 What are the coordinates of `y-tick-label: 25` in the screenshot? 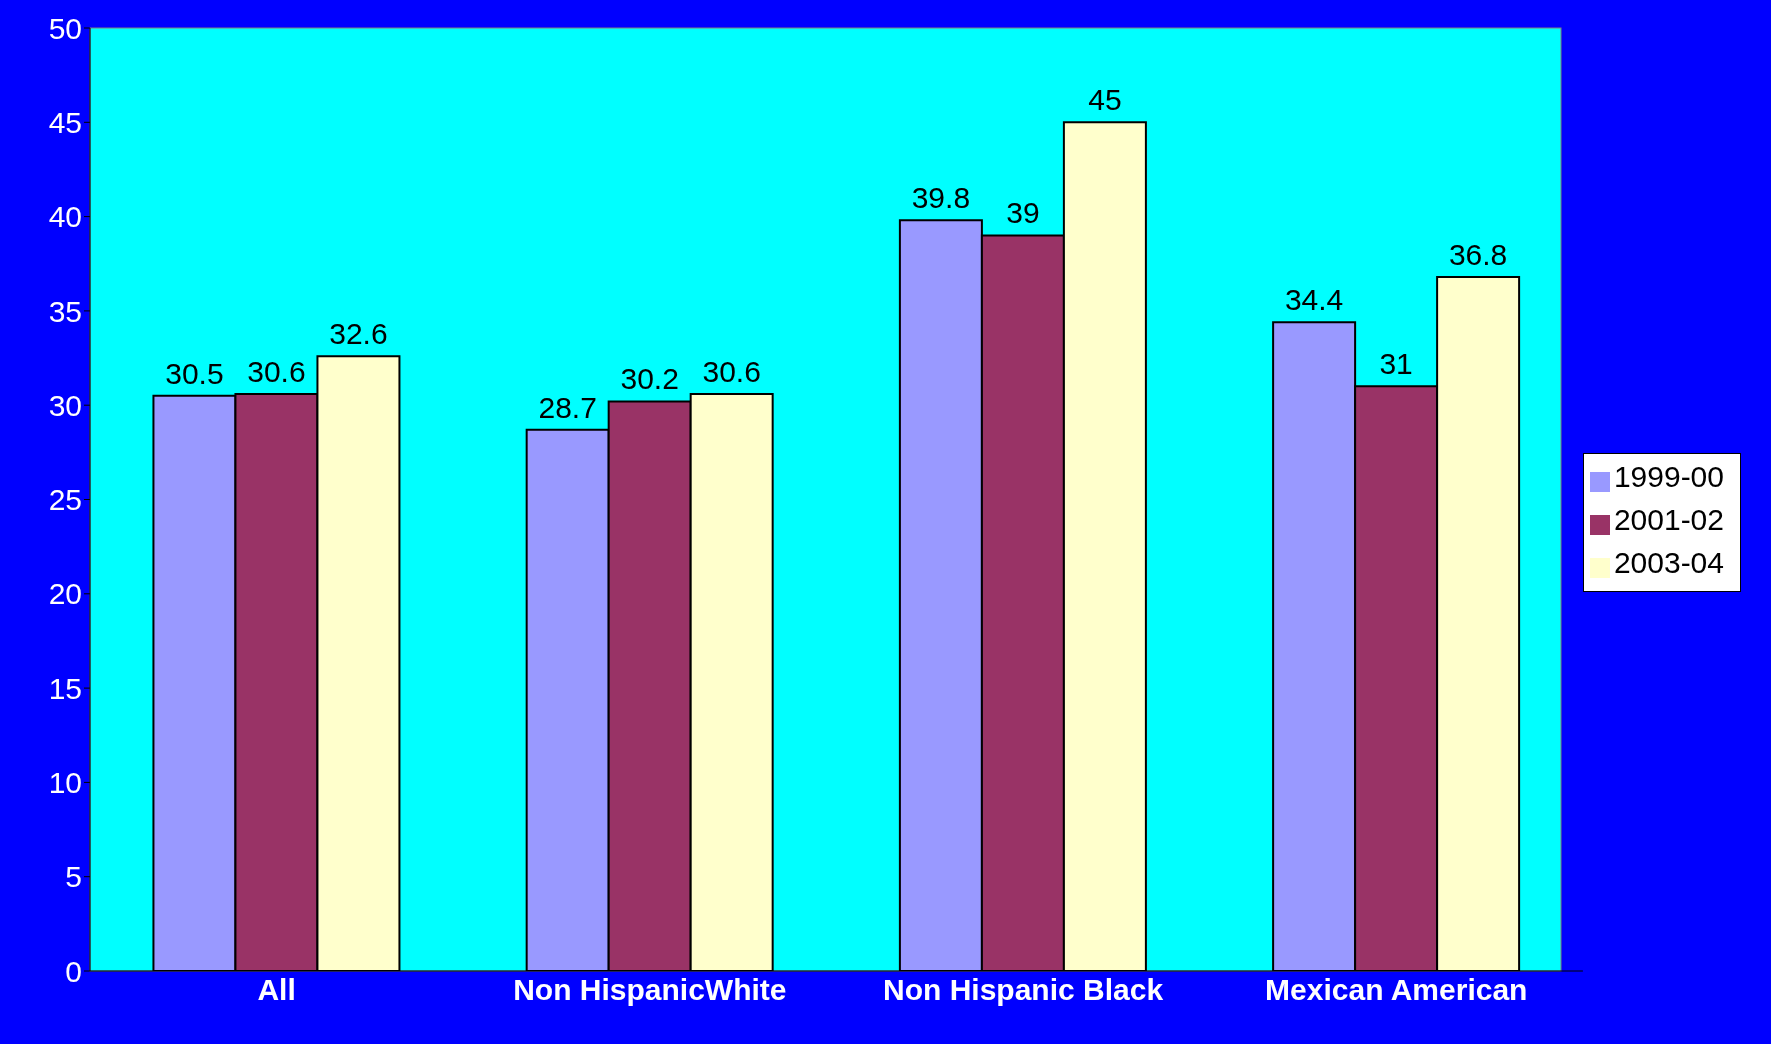 It's located at (65, 500).